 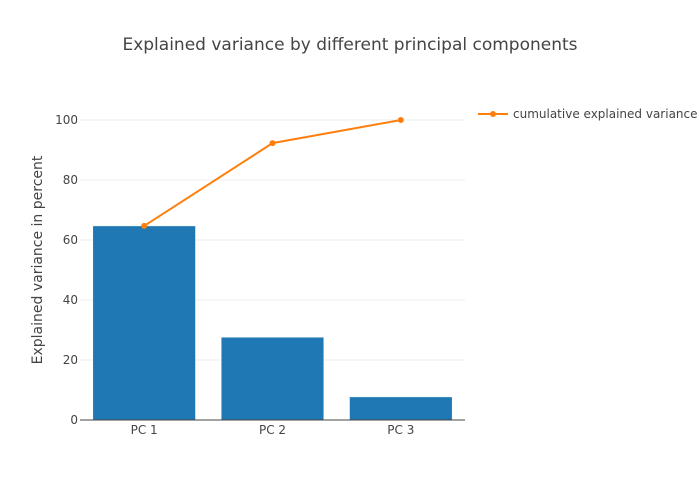 What do you see at coordinates (605, 114) in the screenshot?
I see `legend-label: cumulative explained variance` at bounding box center [605, 114].